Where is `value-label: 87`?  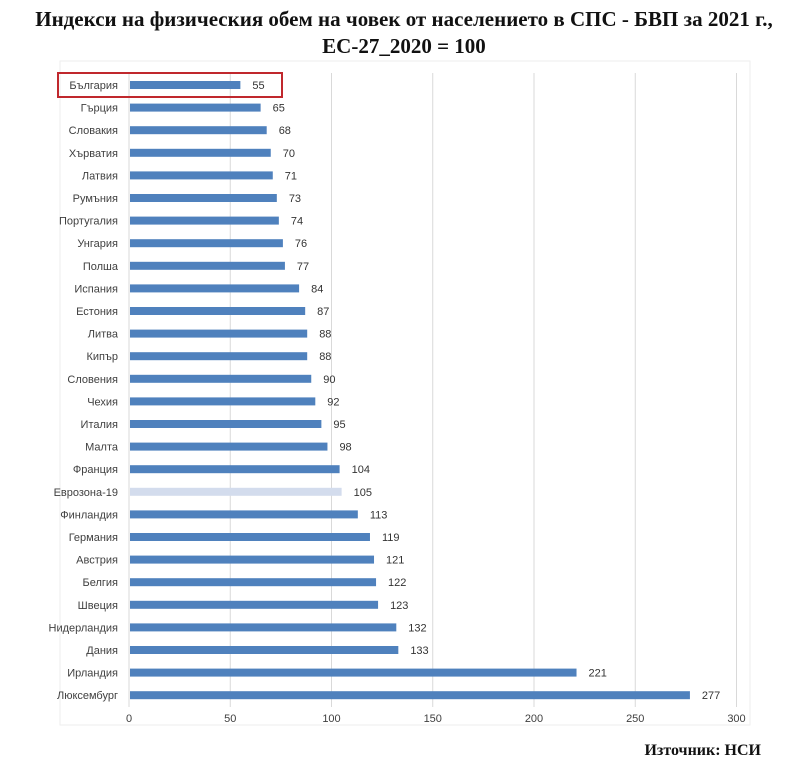 value-label: 87 is located at coordinates (323, 312).